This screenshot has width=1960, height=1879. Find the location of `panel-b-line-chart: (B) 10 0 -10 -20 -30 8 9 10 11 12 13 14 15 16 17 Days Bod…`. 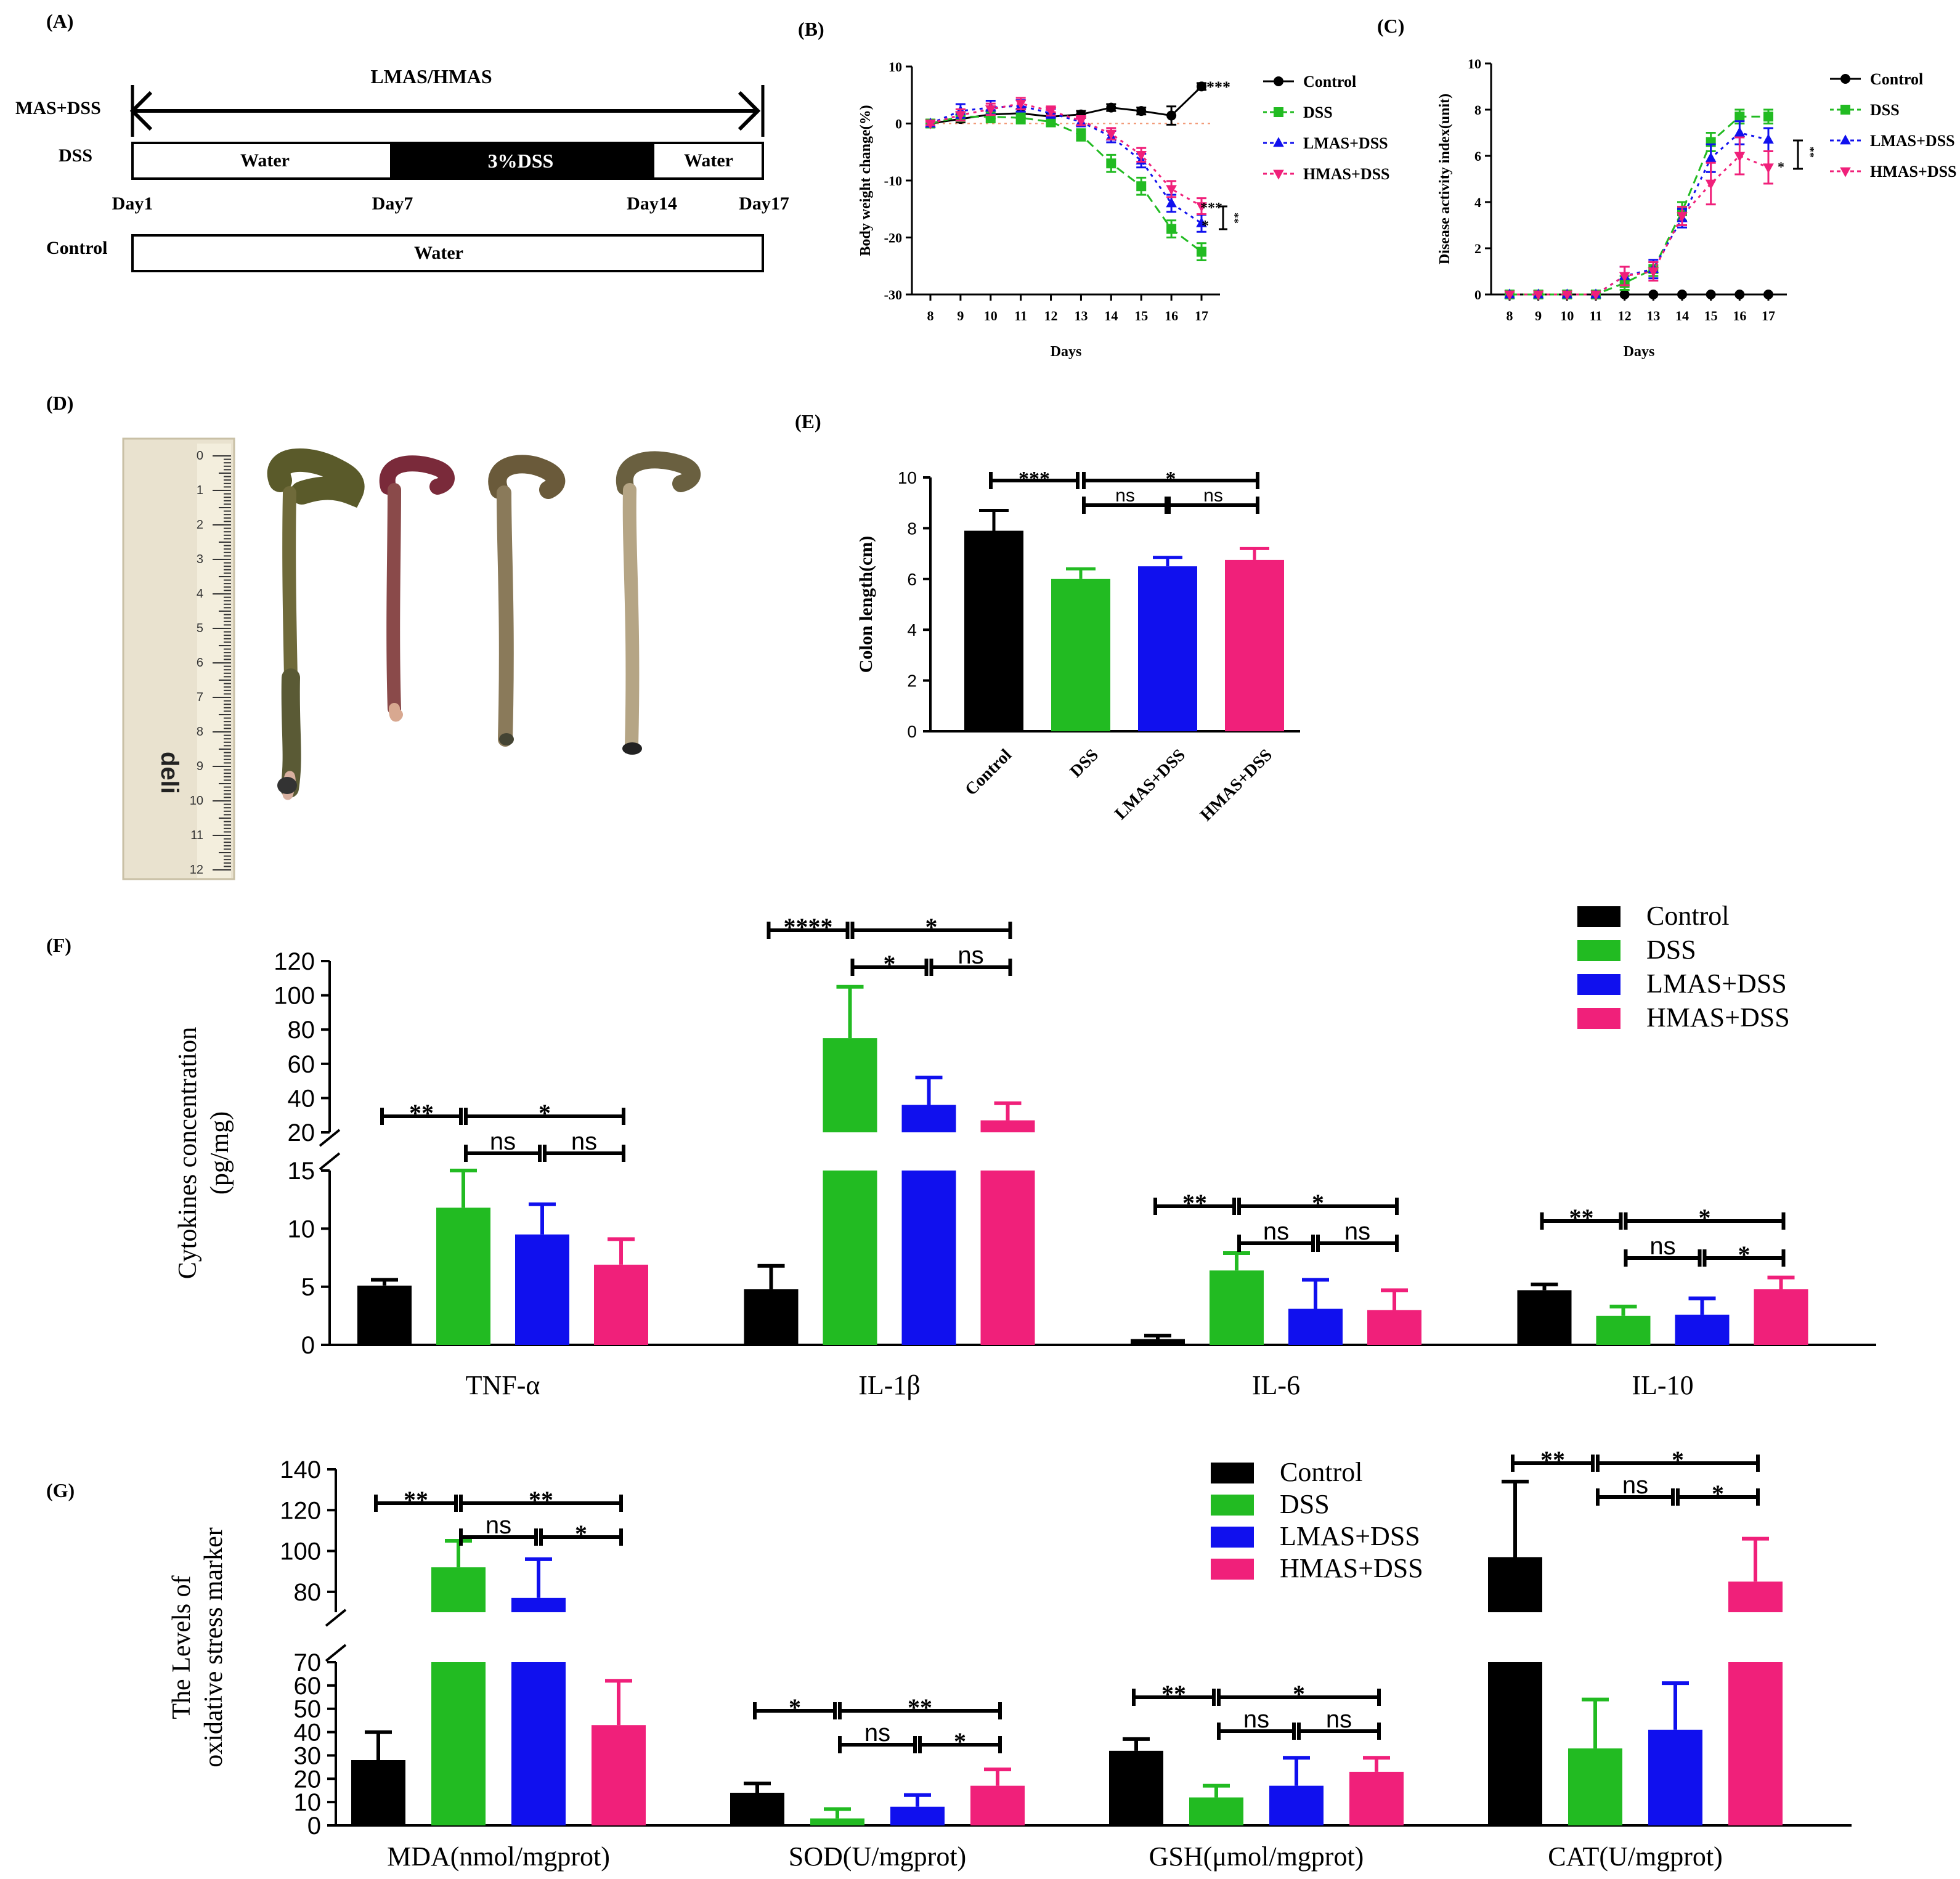

panel-b-line-chart: (B) 10 0 -10 -20 -30 8 9 10 11 12 13 14 15 16 17 Days Bod… is located at coordinates (1094, 189).